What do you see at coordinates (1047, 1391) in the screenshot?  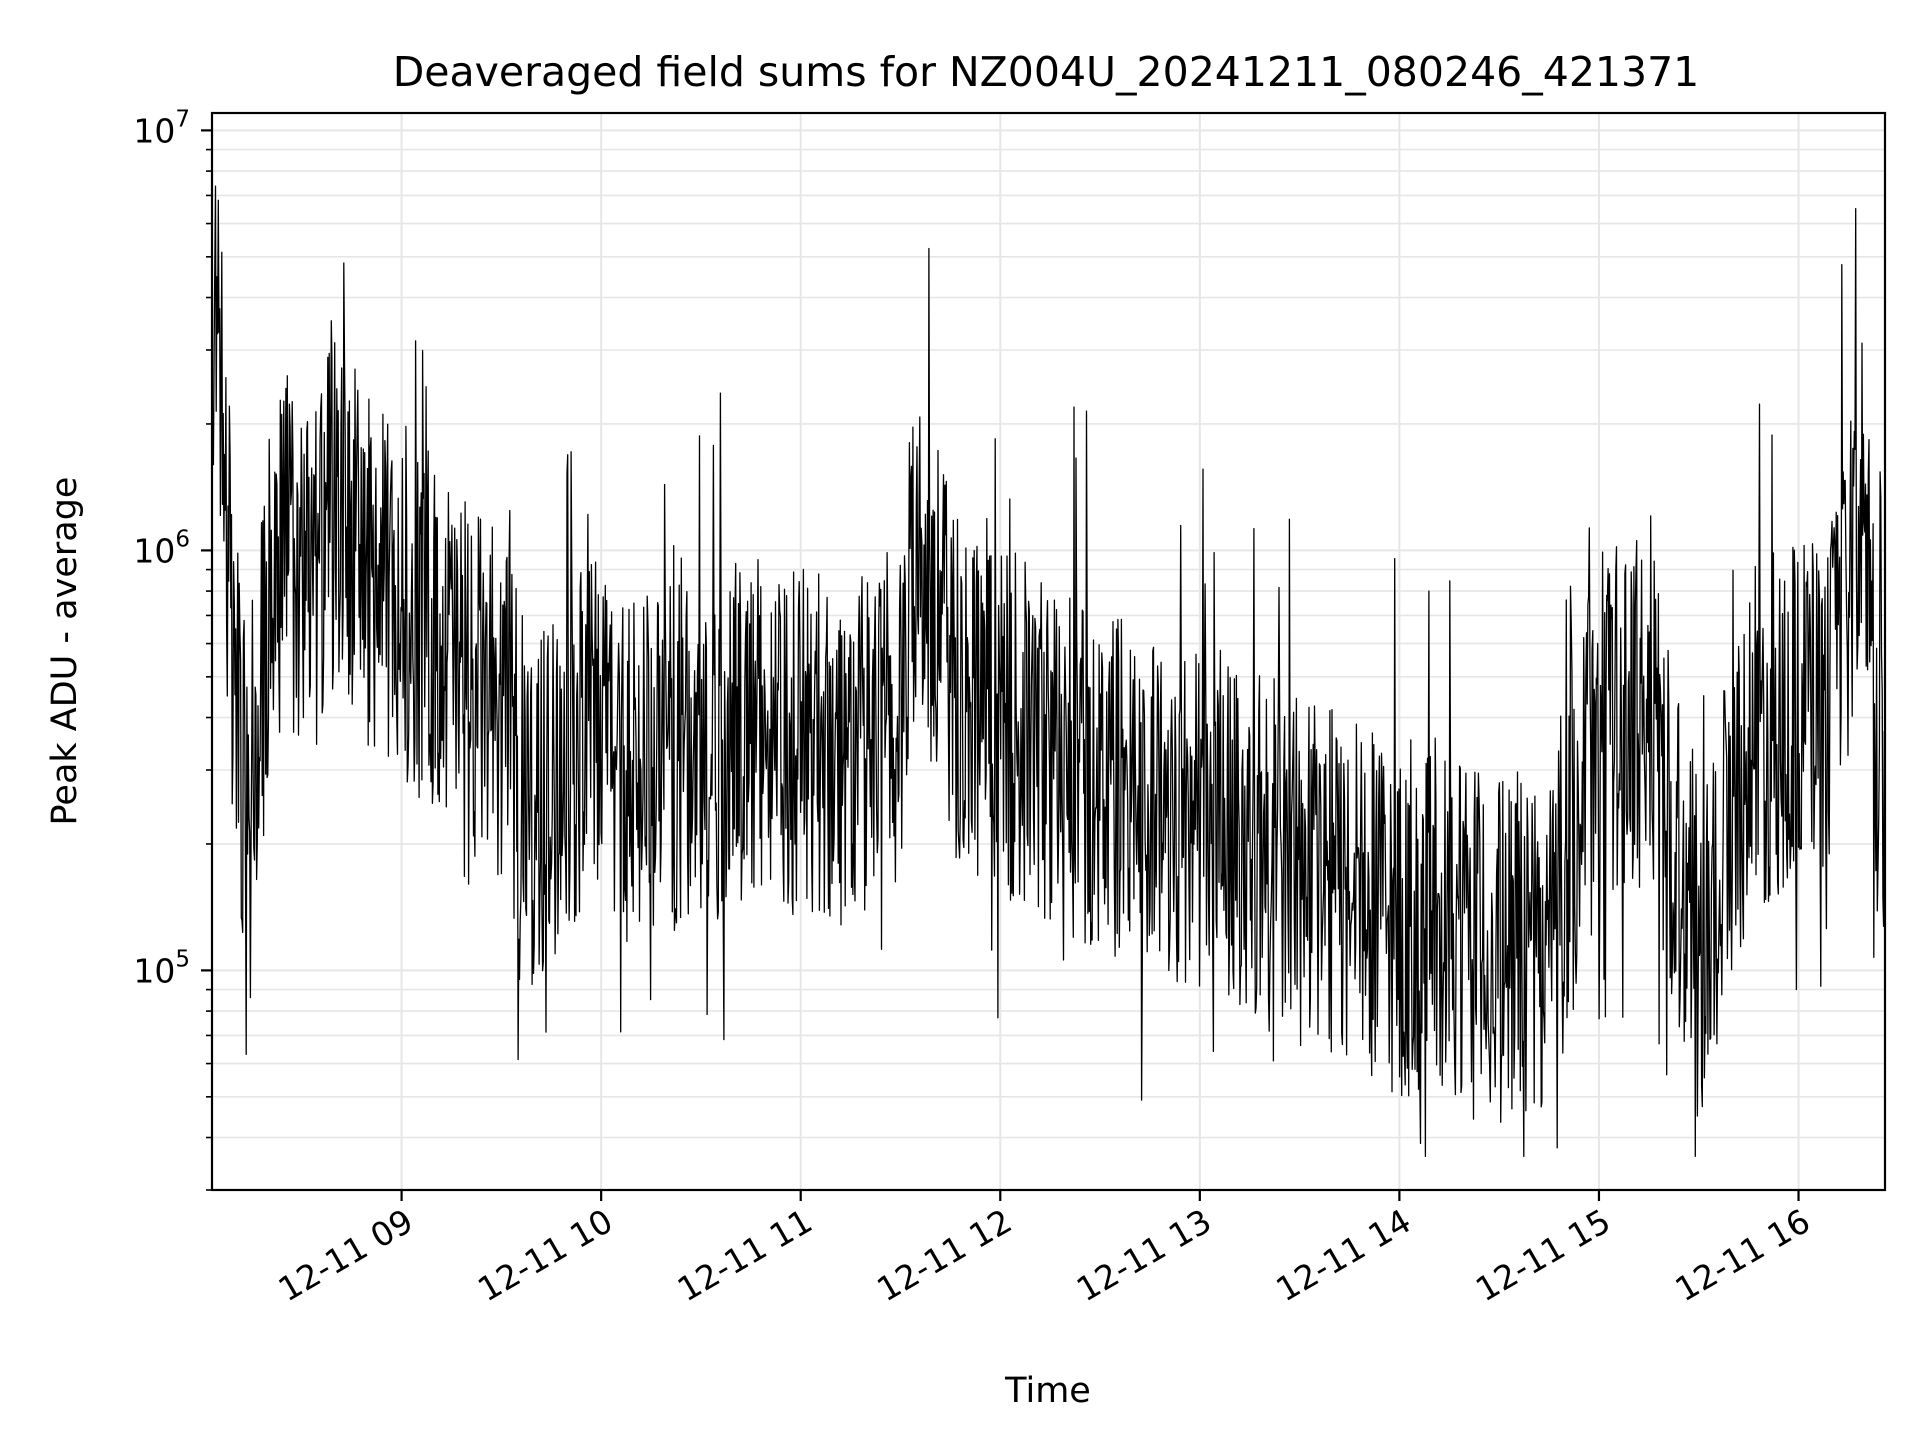 I see `x-axis-label: Time` at bounding box center [1047, 1391].